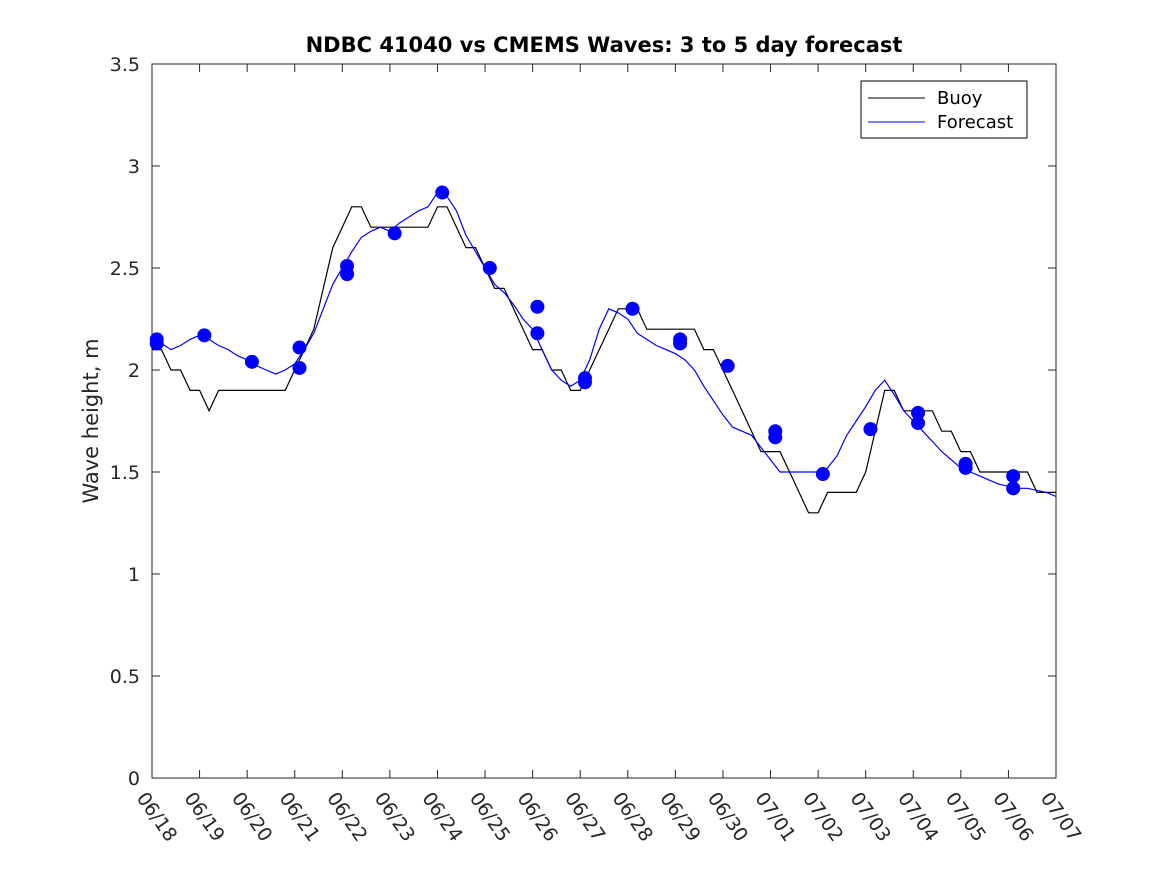  What do you see at coordinates (960, 98) in the screenshot?
I see `legend-buoy-label: Buoy` at bounding box center [960, 98].